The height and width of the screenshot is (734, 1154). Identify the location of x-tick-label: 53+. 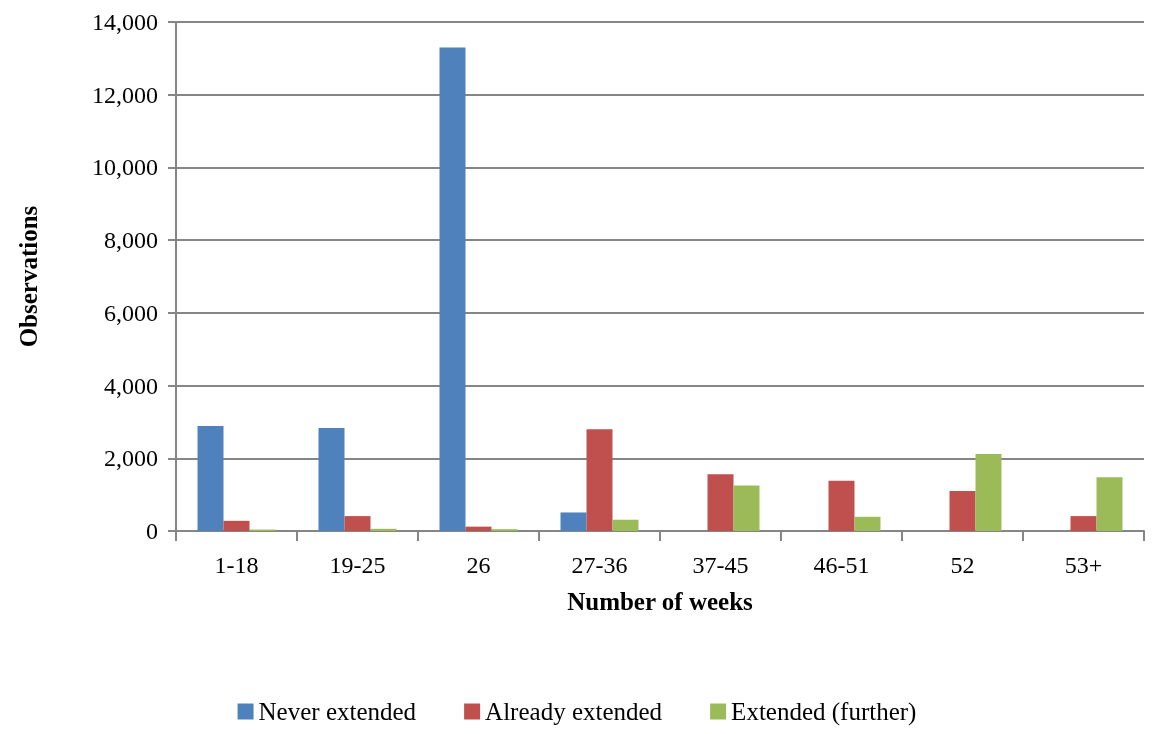
(1083, 565).